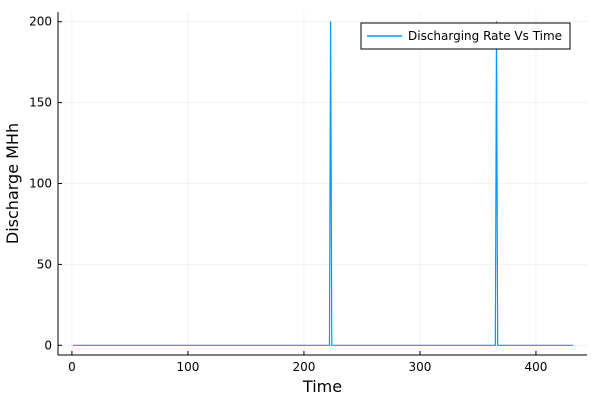  I want to click on y-tick-label: 150, so click(40, 103).